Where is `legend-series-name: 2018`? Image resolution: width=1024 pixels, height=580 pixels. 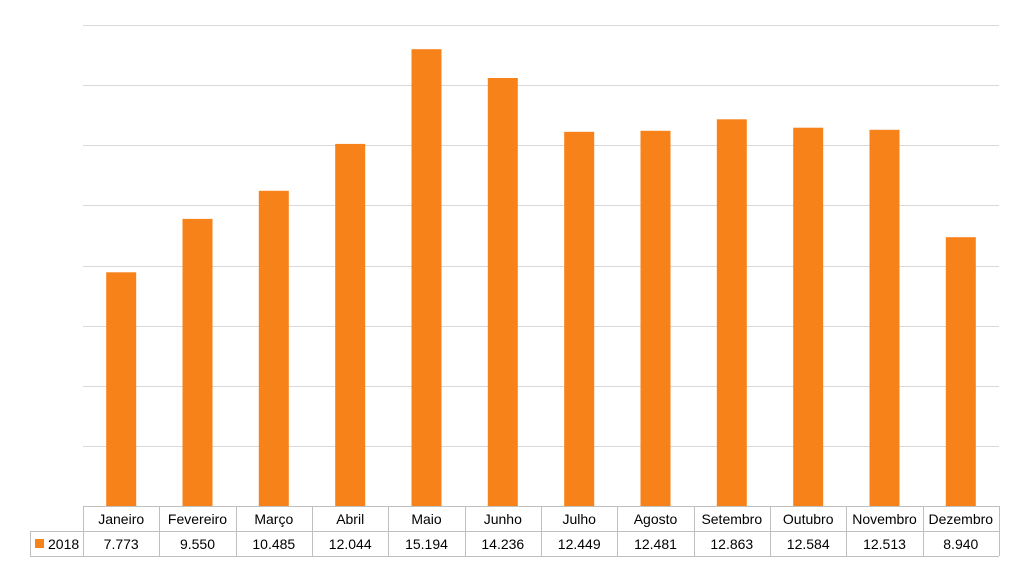 legend-series-name: 2018 is located at coordinates (63, 544).